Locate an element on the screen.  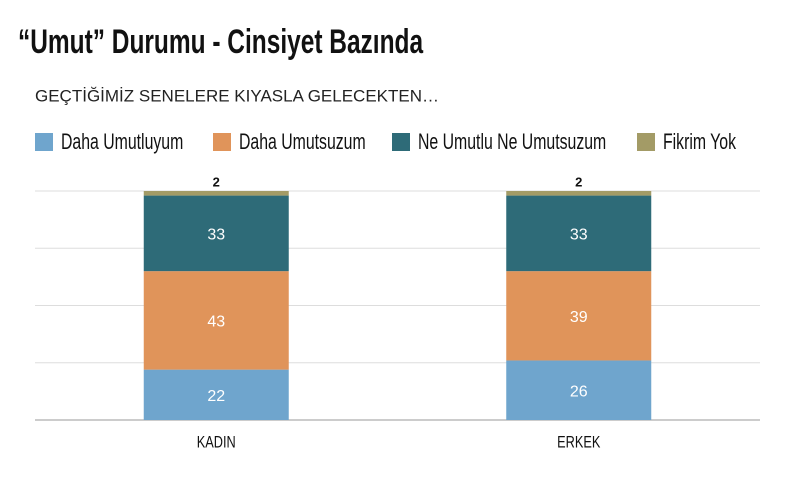
x-tick-label: ERKEK is located at coordinates (578, 442).